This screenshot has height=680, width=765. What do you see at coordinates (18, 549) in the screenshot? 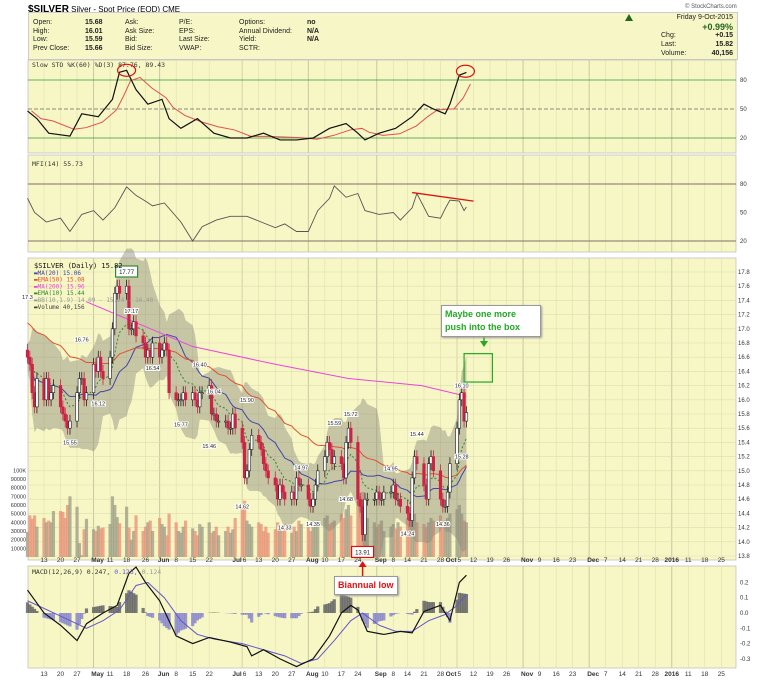
I see `volume-tick: 10000` at bounding box center [18, 549].